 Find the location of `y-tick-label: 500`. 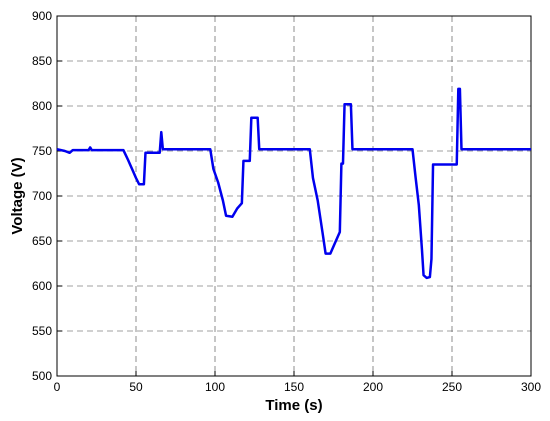

y-tick-label: 500 is located at coordinates (42, 376).